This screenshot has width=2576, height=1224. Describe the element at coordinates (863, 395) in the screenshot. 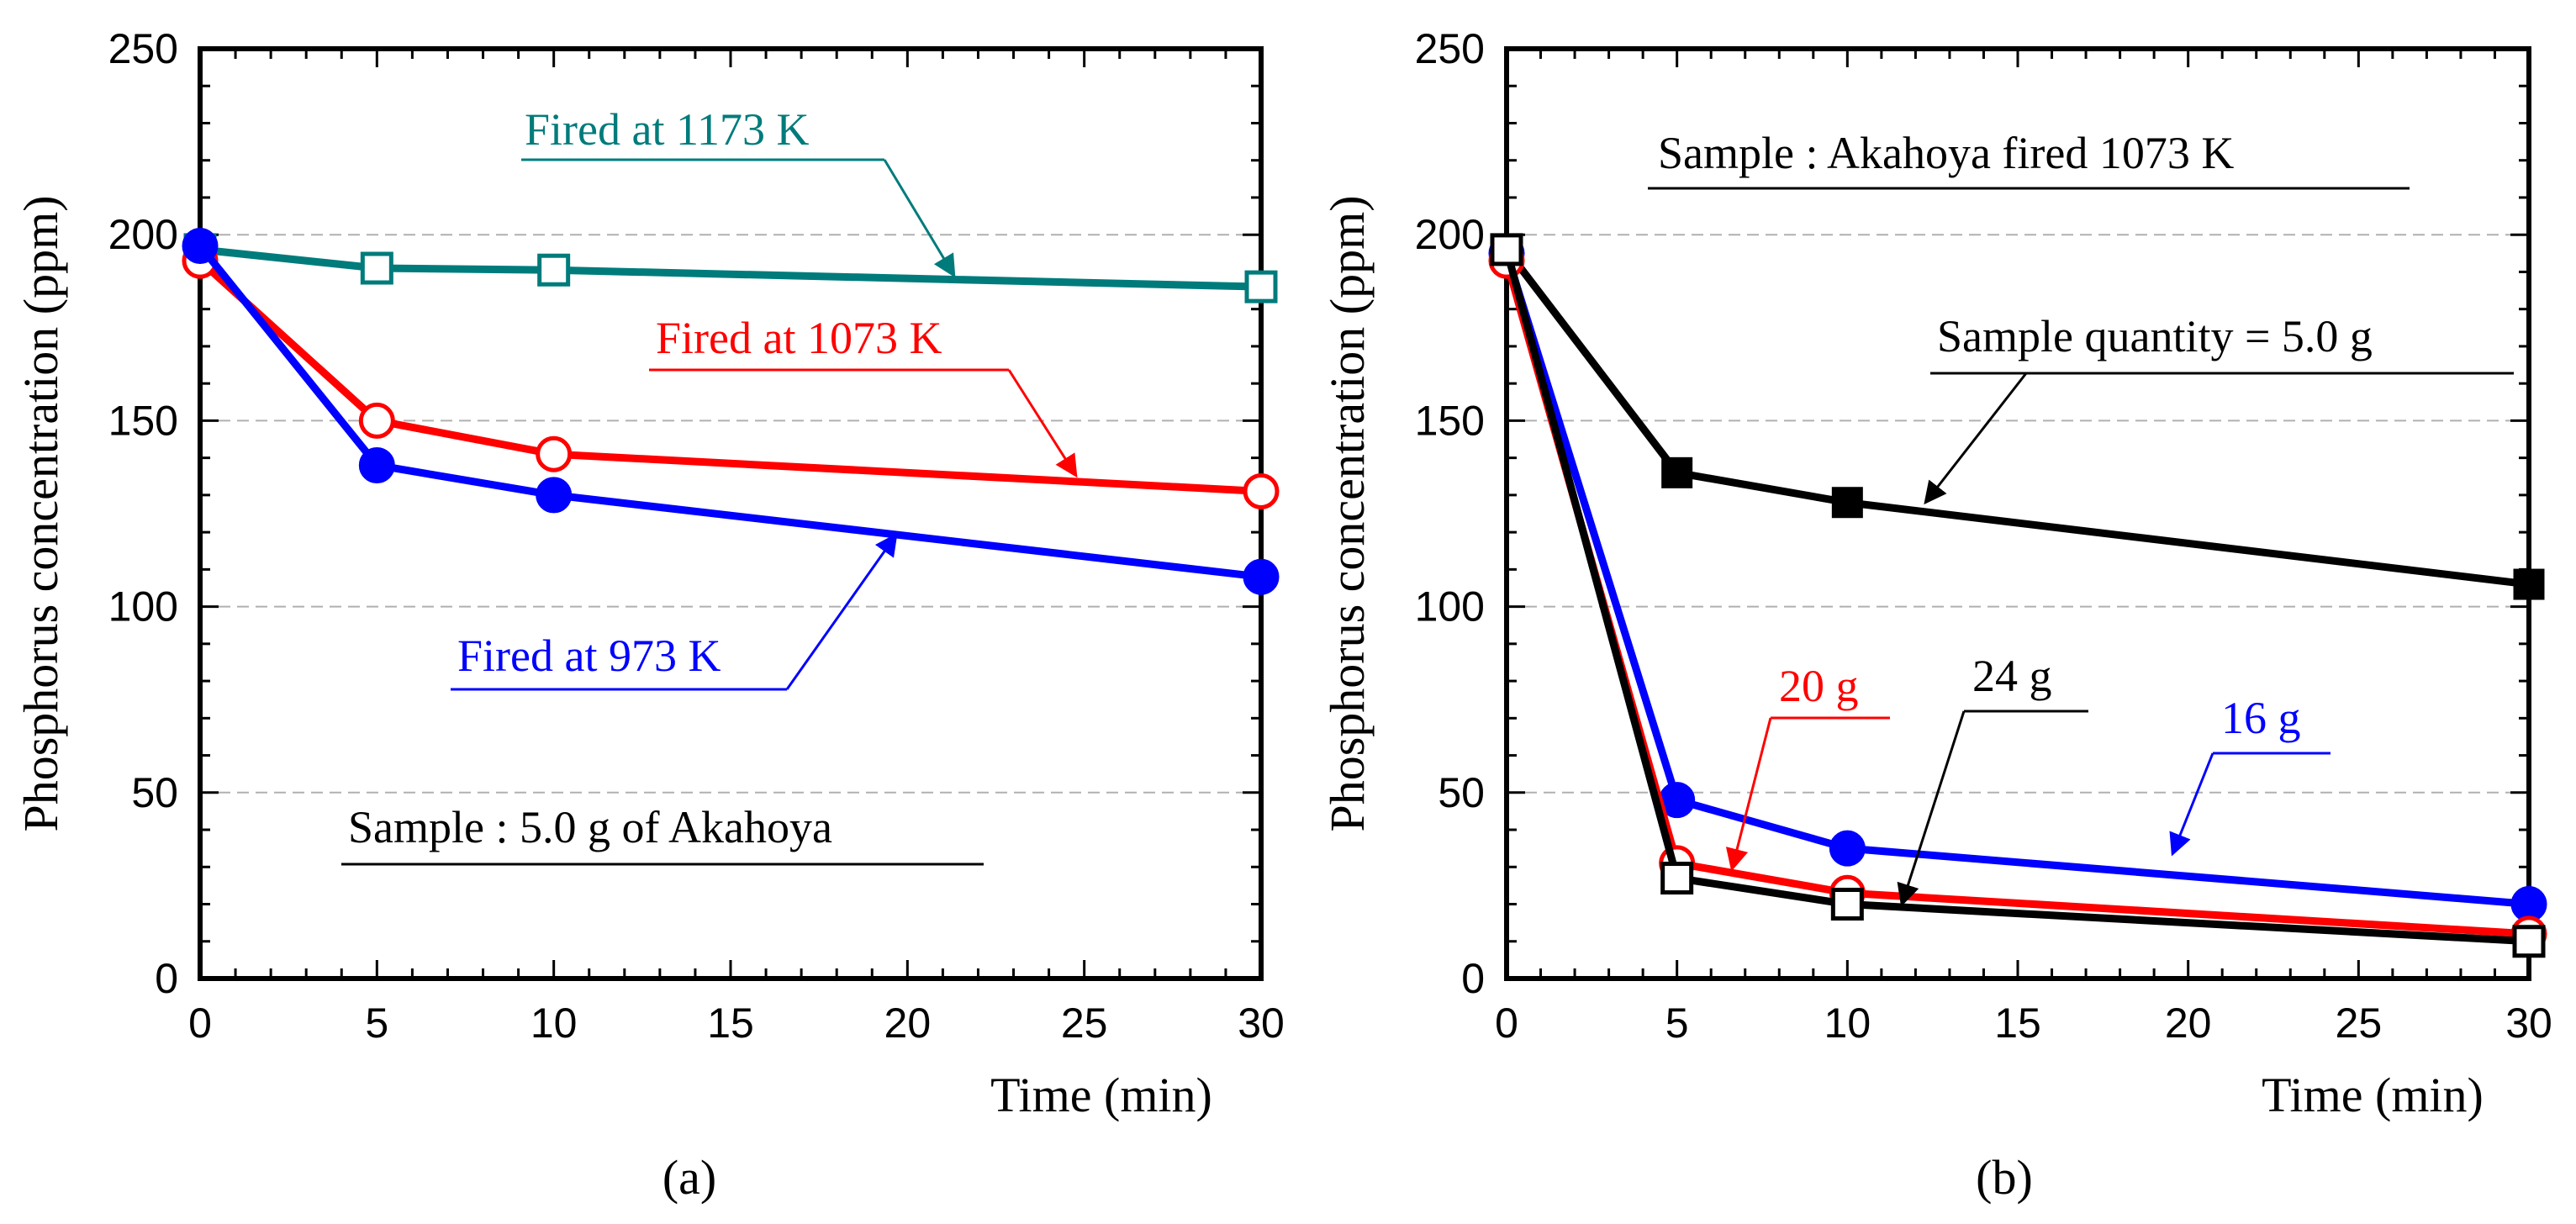

I see `annotation-1073k: Fired at 1073 K` at that location.